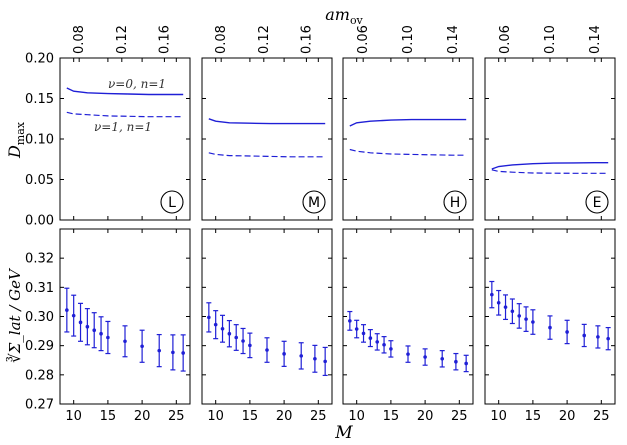 This screenshot has height=445, width=627. Describe the element at coordinates (39, 346) in the screenshot. I see `sigma-y-tick-label: 0.29` at that location.